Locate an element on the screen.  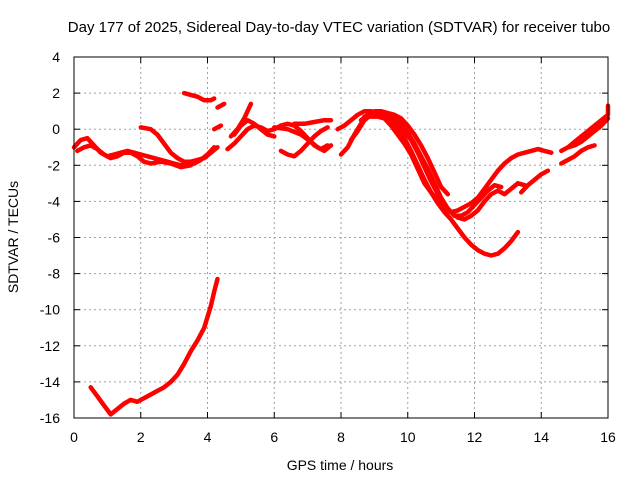
x-tick-label: 2 is located at coordinates (141, 437).